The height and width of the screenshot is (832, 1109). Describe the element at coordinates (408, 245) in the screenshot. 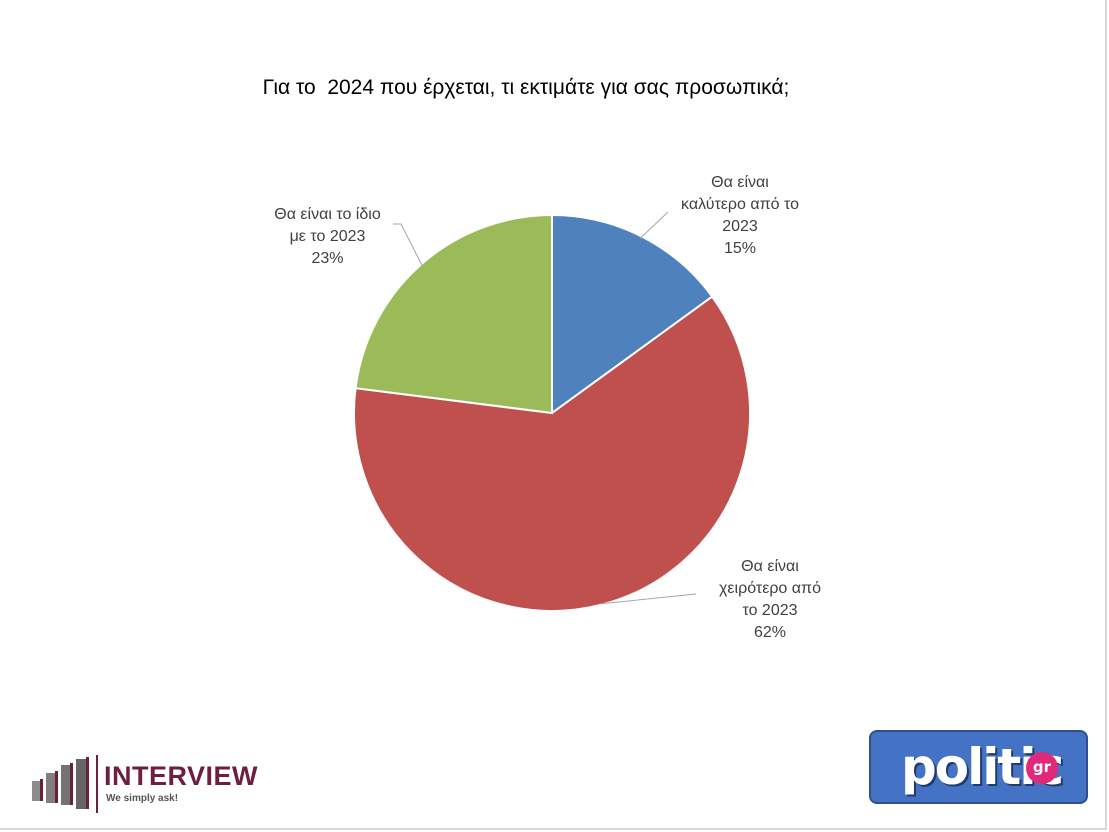

I see `leader-line-same` at that location.